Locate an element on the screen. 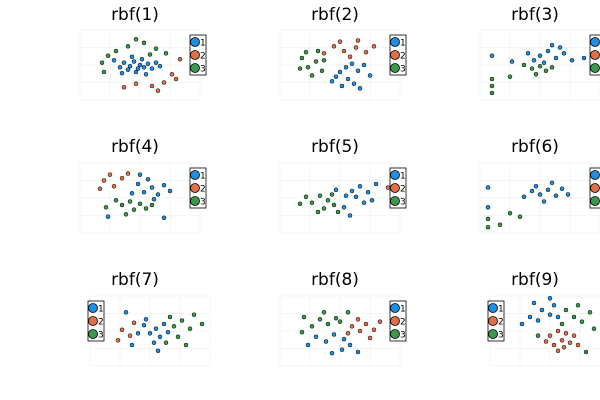 The image size is (600, 400). panel-7: 1 2 3 is located at coordinates (149, 331).